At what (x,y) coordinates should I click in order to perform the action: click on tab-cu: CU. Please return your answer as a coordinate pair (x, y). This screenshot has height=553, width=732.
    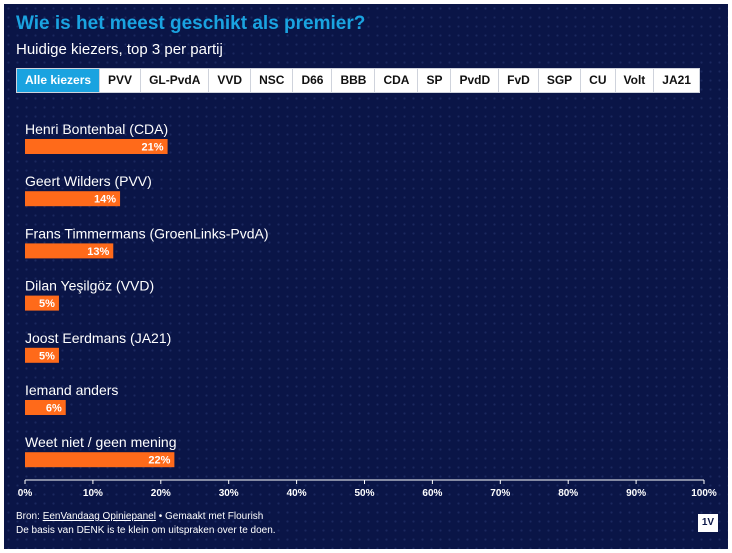
    Looking at the image, I should click on (598, 80).